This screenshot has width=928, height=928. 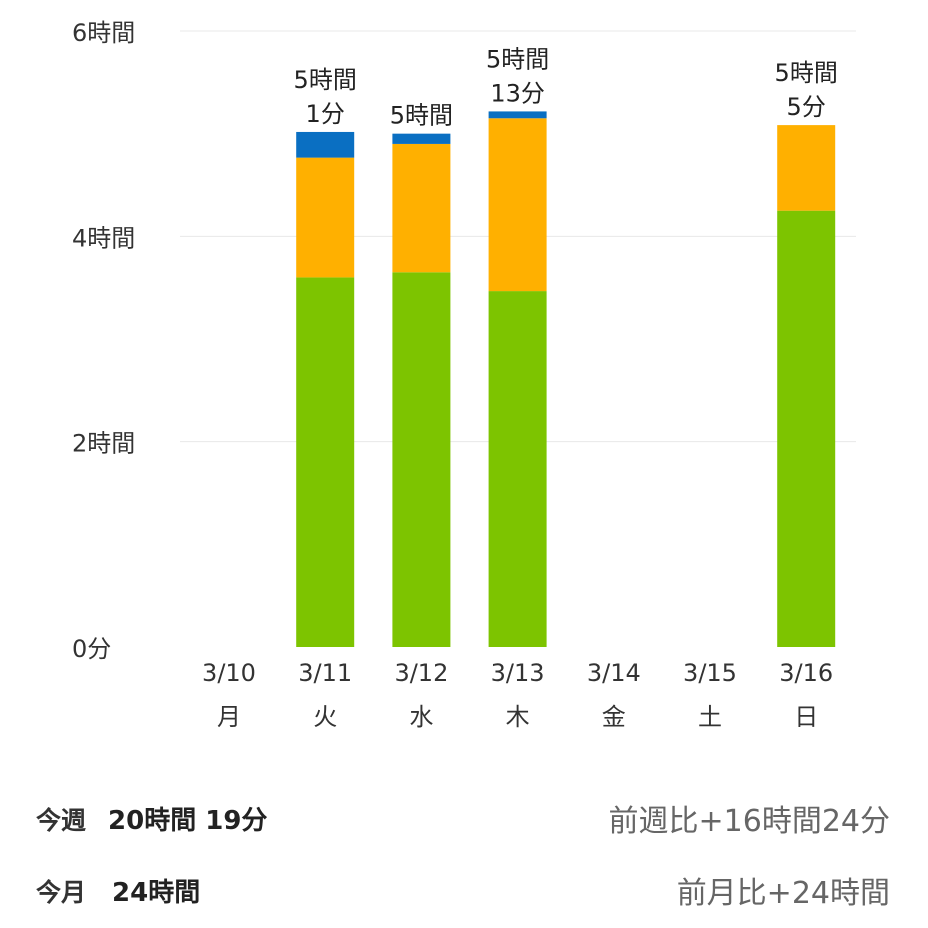 What do you see at coordinates (61, 820) in the screenshot?
I see `this-week-label: 今週` at bounding box center [61, 820].